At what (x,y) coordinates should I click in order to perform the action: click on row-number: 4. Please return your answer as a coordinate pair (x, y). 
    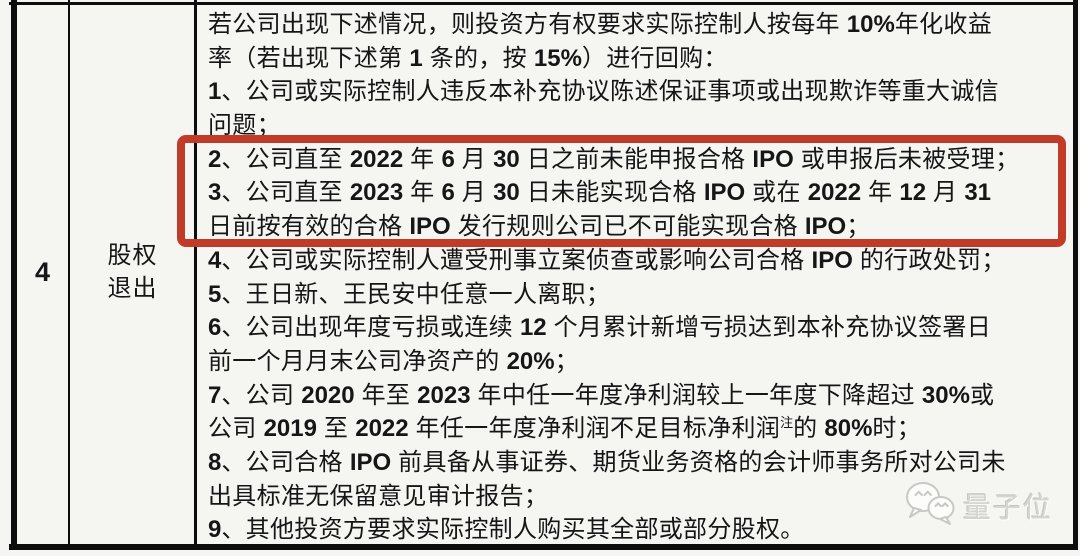
    Looking at the image, I should click on (42, 271).